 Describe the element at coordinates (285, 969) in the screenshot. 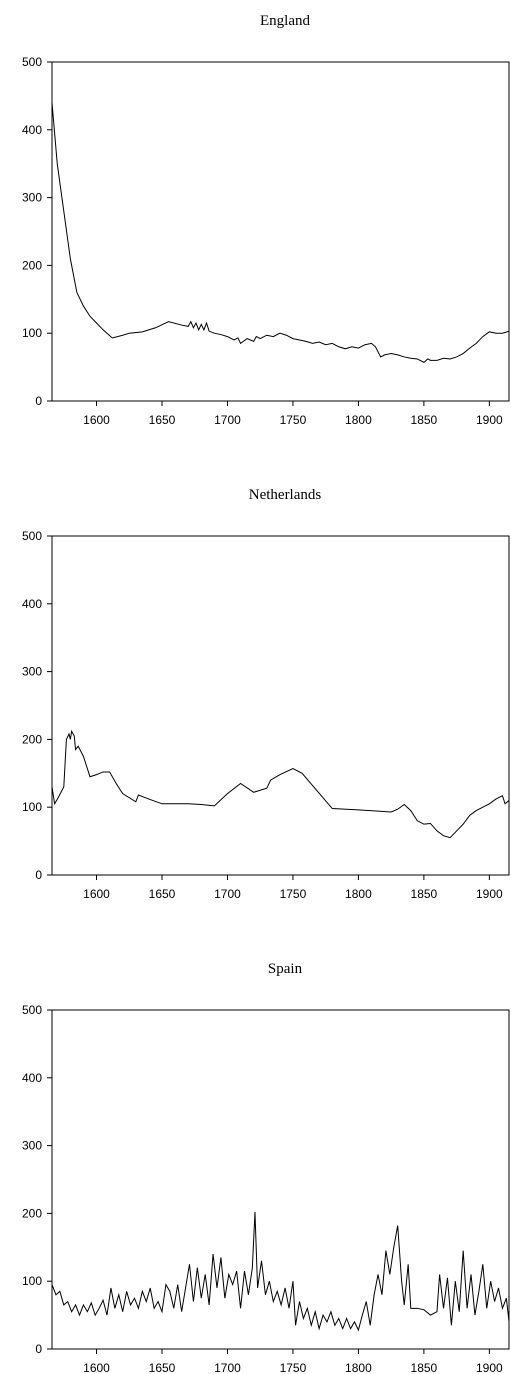

I see `chart-title: Spain` at that location.